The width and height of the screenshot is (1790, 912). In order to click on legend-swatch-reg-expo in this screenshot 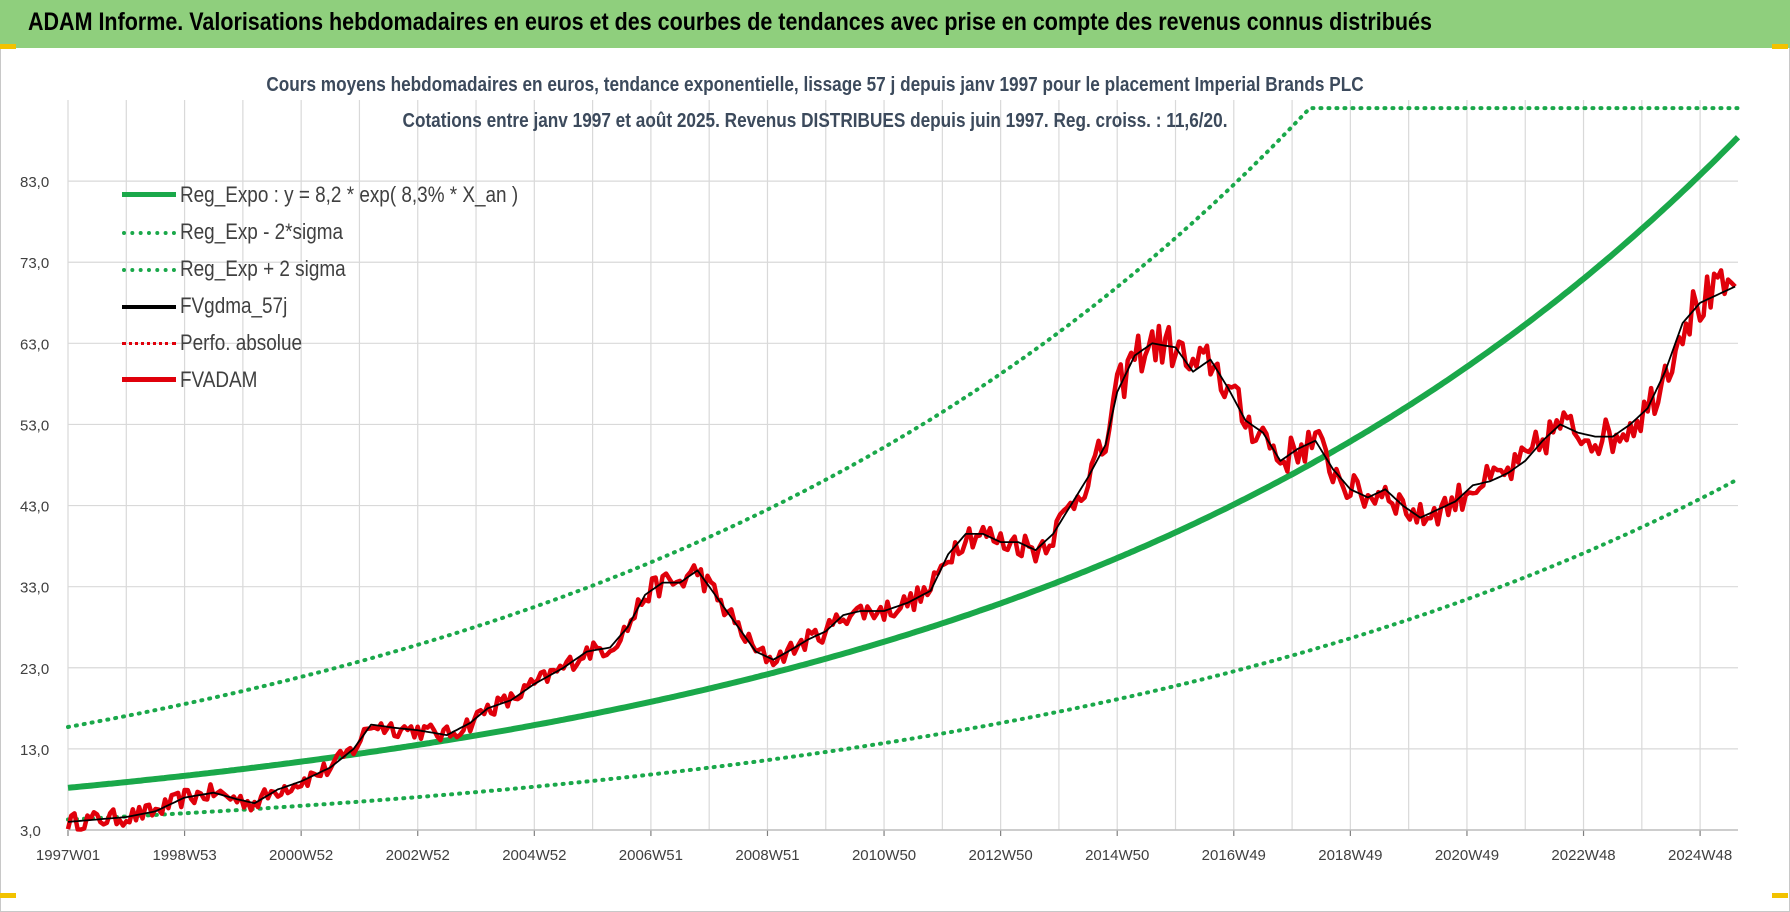, I will do `click(149, 194)`.